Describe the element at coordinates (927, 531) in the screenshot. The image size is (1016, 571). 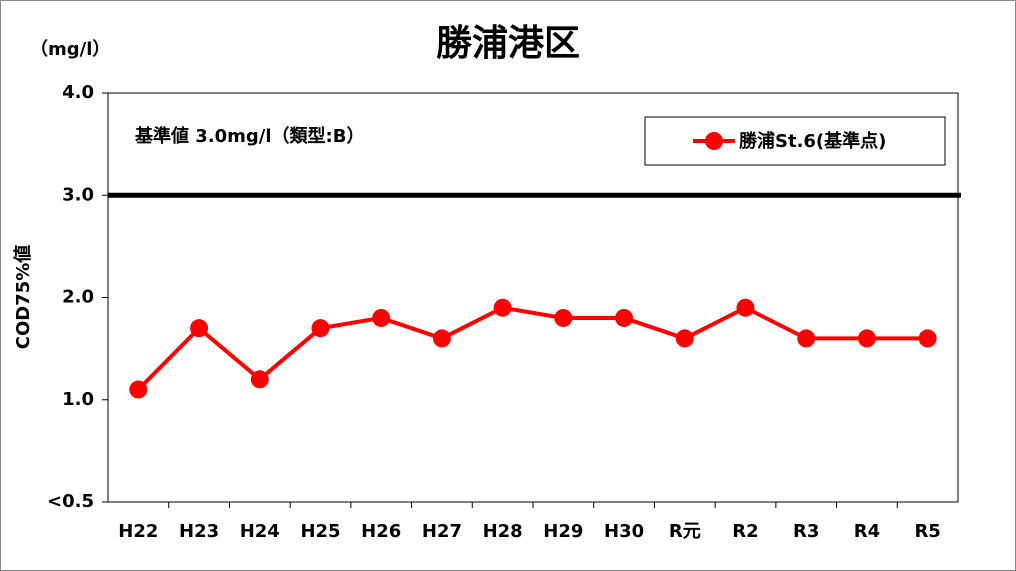
I see `x-tick-label: R5` at that location.